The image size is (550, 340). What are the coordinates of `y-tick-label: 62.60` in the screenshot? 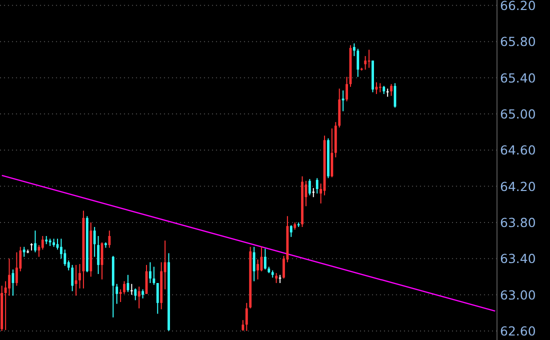 It's located at (518, 330).